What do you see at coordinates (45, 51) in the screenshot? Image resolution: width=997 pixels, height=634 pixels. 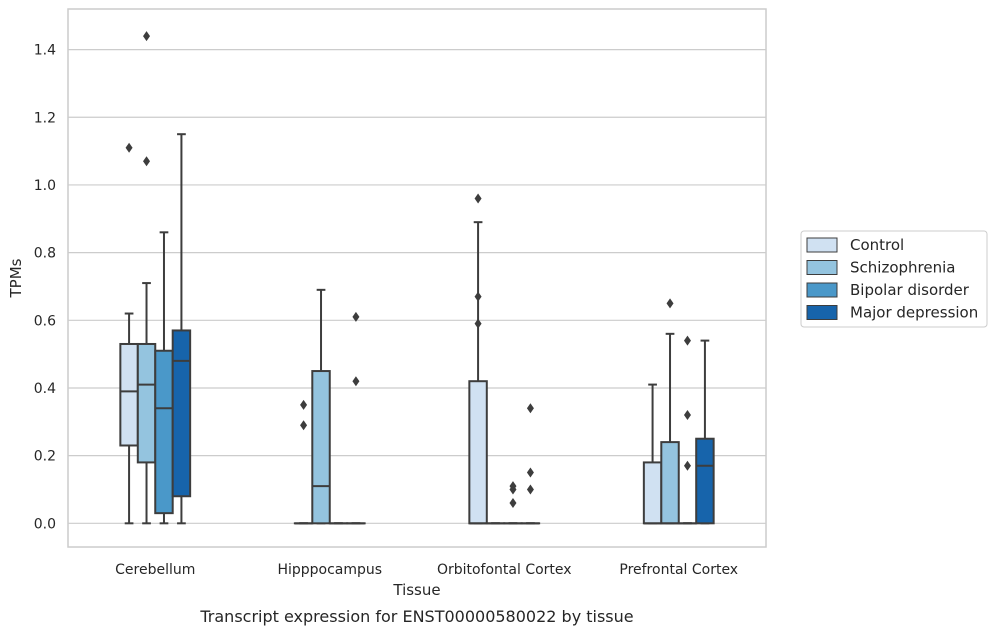 I see `y-tick-label: 1.4` at bounding box center [45, 51].